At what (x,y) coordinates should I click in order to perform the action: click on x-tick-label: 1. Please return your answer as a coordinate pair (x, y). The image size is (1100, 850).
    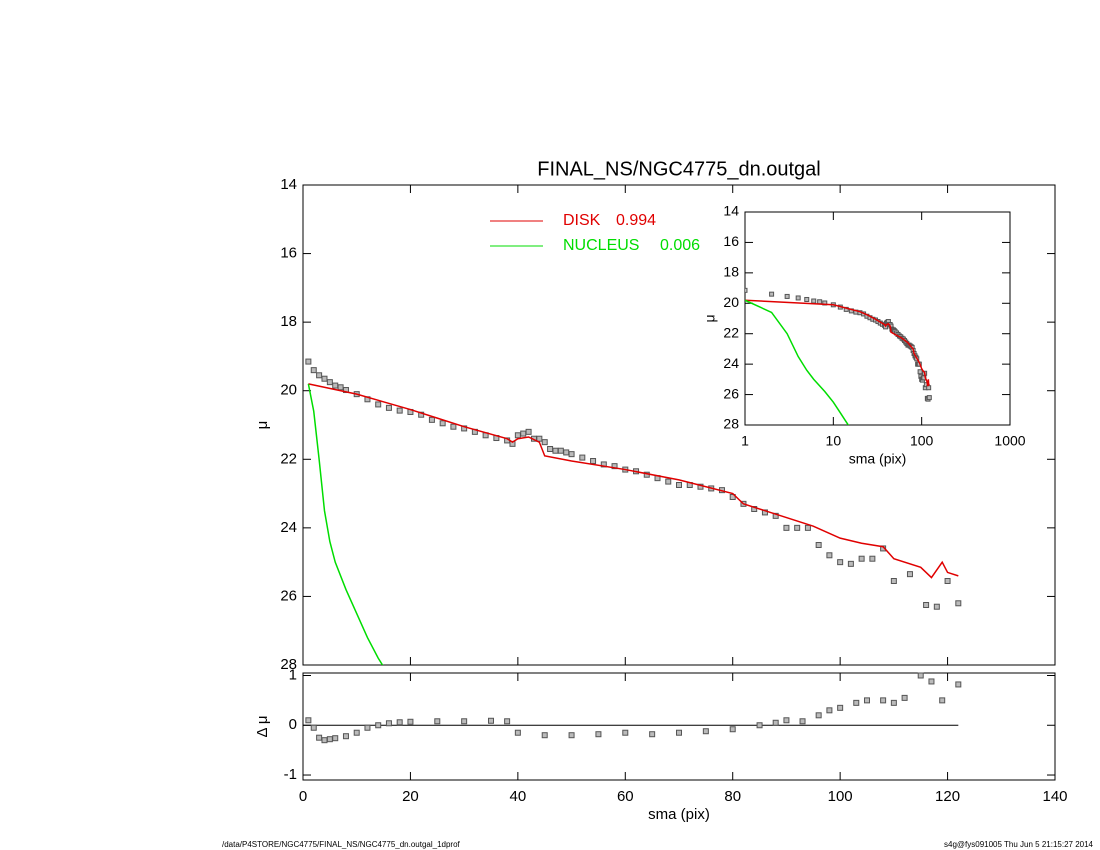
    Looking at the image, I should click on (745, 441).